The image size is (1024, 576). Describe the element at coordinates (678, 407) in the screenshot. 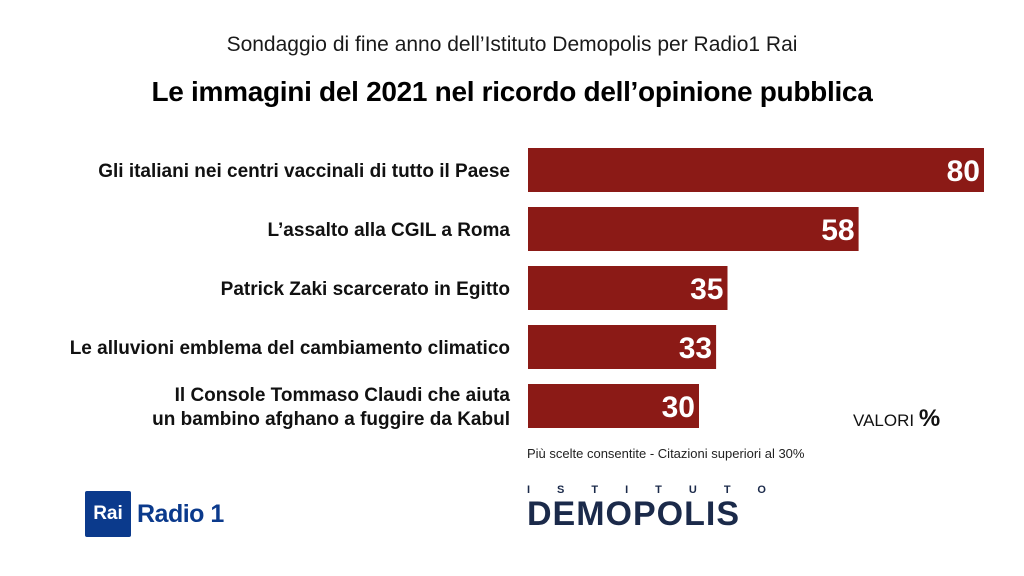

I see `bar-value-4: 30` at that location.